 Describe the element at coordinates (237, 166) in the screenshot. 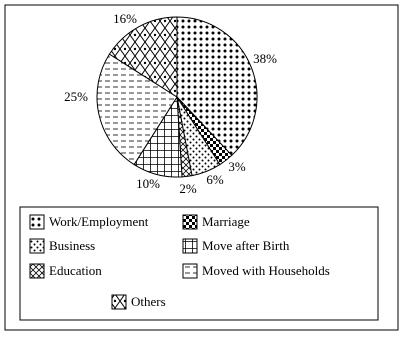

I see `data-label: 3%` at that location.